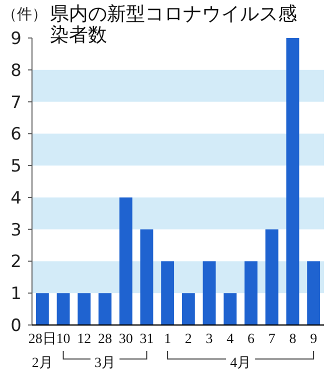  I want to click on y-tick-label: 4, so click(16, 198).